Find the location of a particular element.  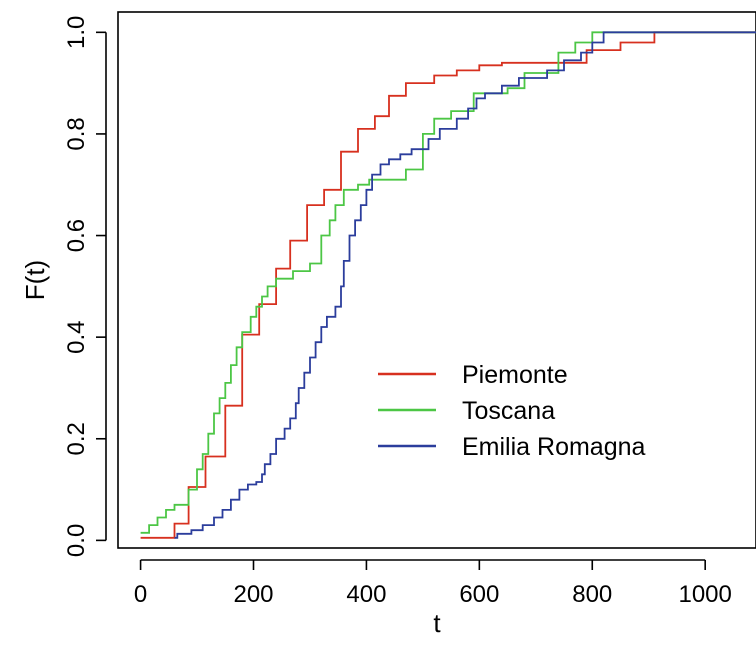

y-tick-label: 0.8 is located at coordinates (76, 133).